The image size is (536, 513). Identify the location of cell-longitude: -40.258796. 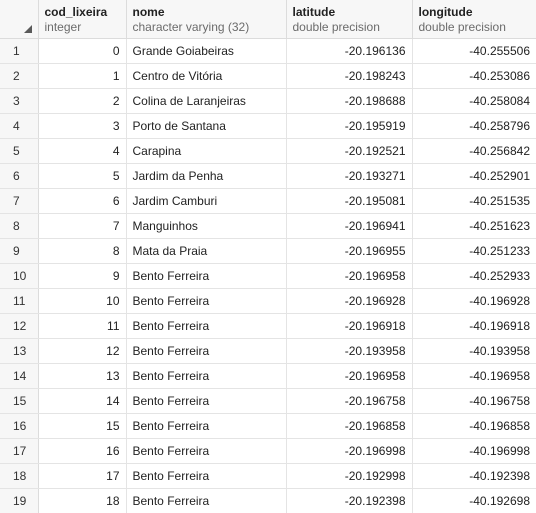
(474, 126).